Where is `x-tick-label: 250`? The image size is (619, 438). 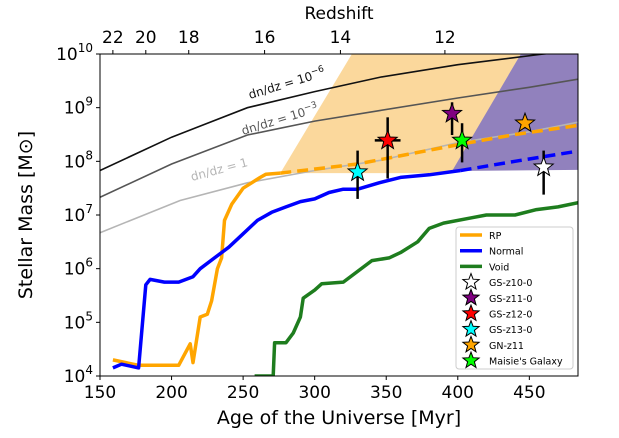 x-tick-label: 250 is located at coordinates (243, 393).